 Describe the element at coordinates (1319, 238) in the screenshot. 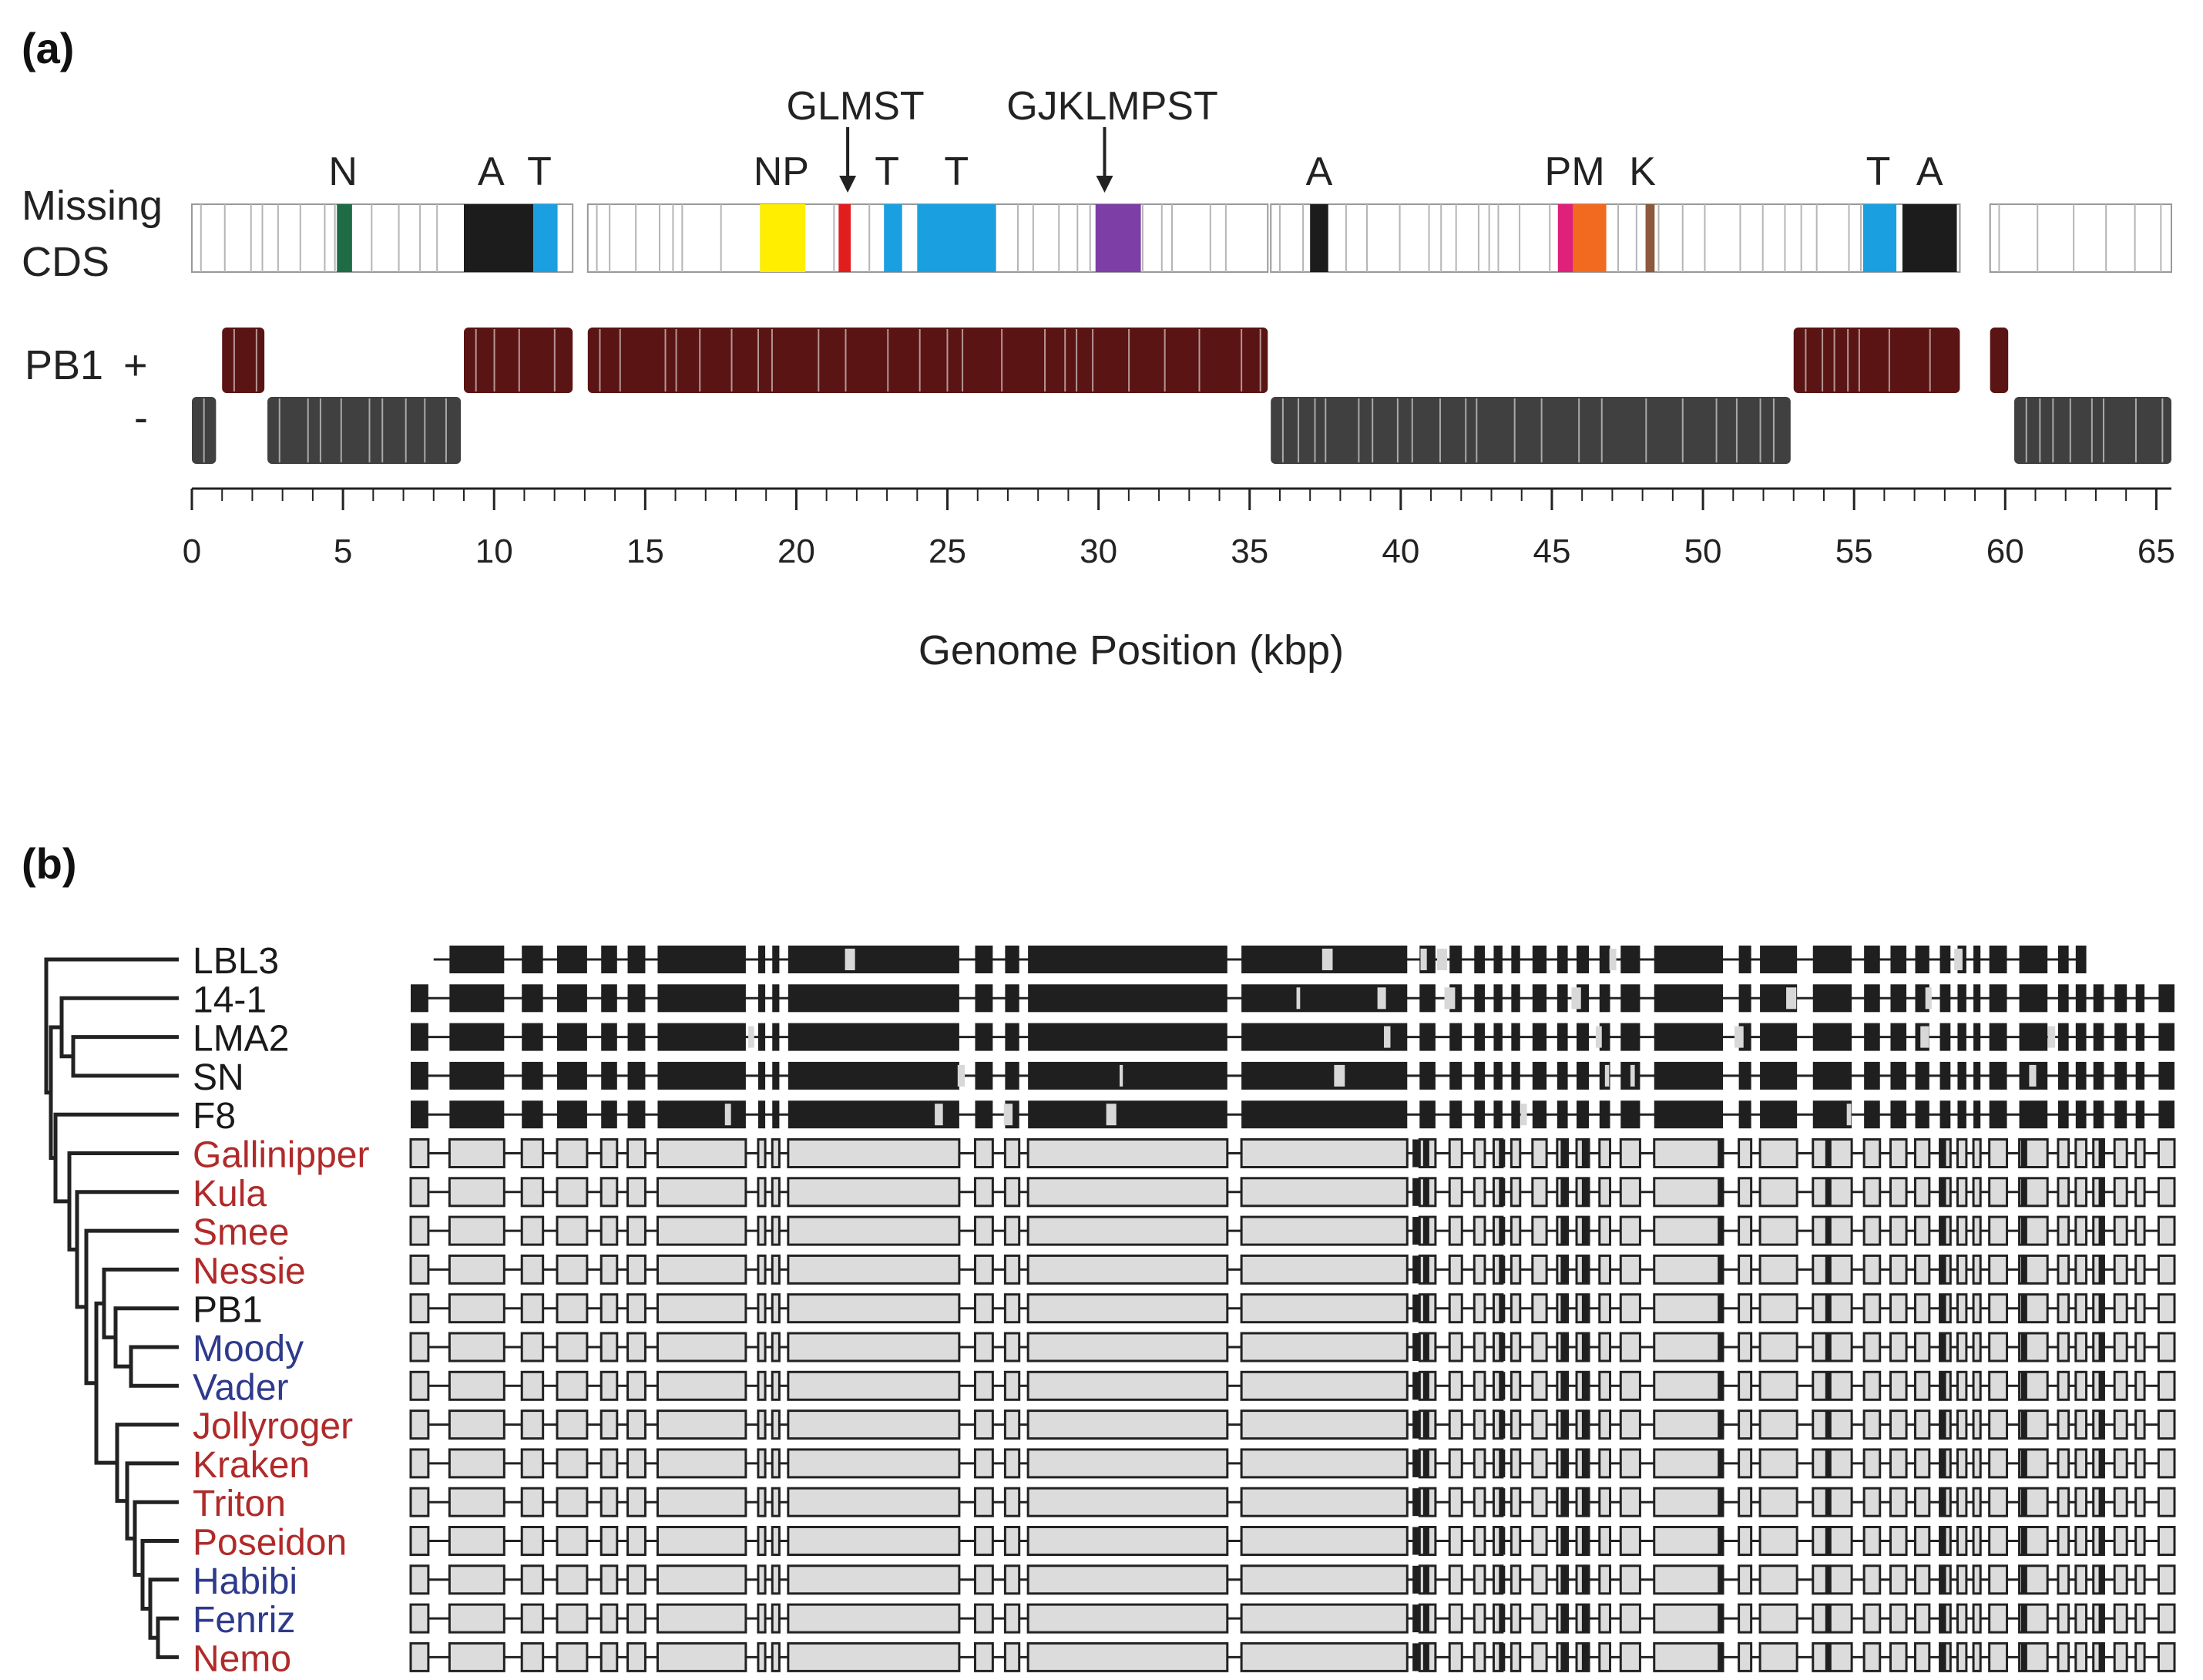

I see `missing-cds-block` at that location.